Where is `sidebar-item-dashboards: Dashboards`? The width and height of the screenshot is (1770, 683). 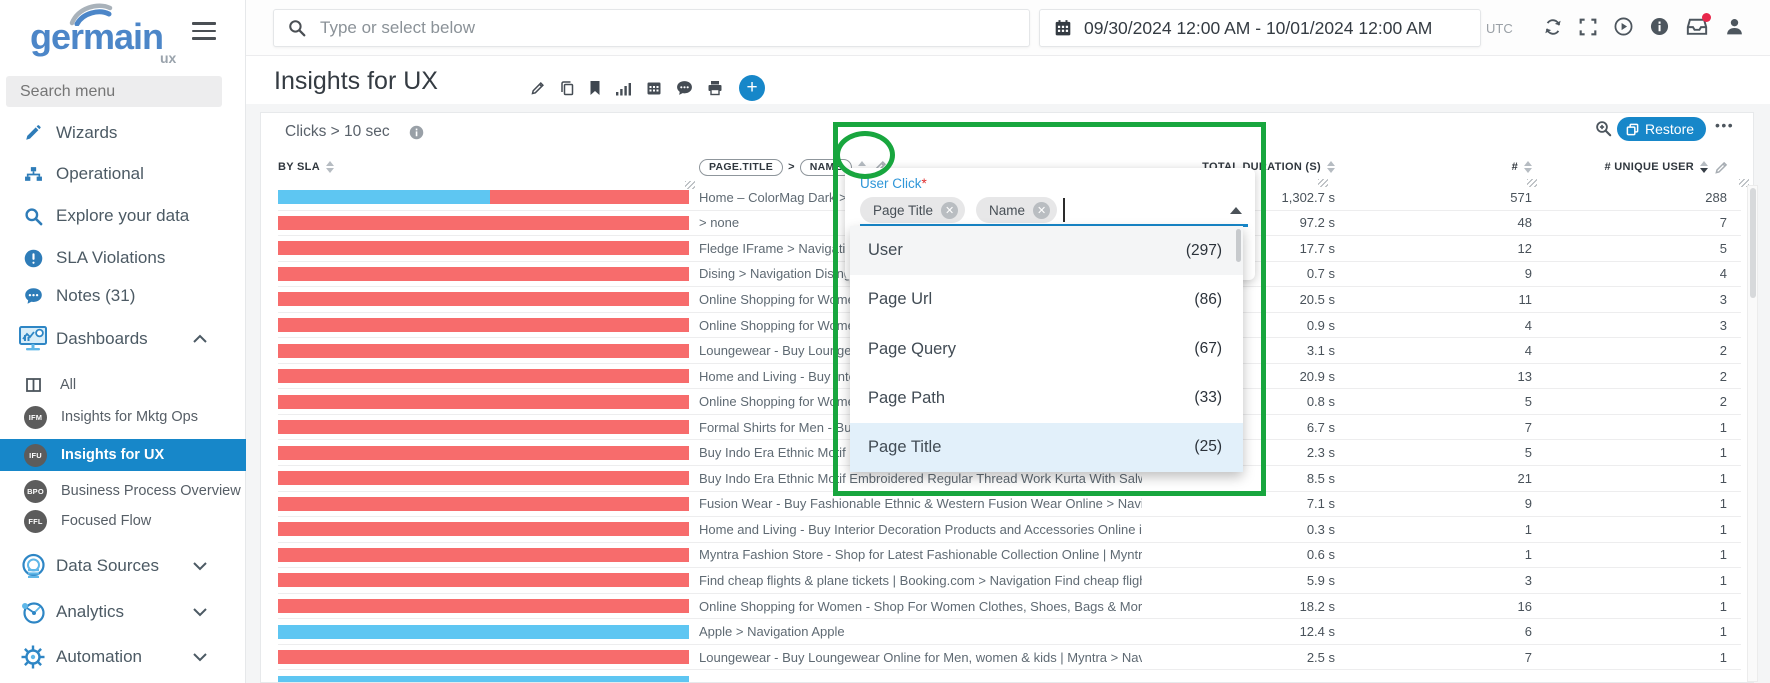
sidebar-item-dashboards: Dashboards is located at coordinates (123, 339).